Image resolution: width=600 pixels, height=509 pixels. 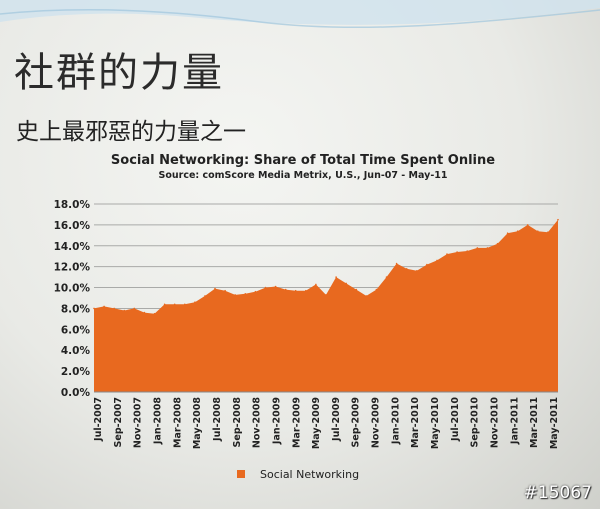 I want to click on slide-subtitle: 史上最邪惡的力量之一, so click(x=131, y=132).